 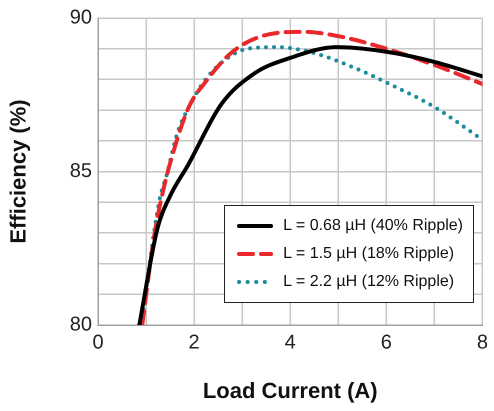 What do you see at coordinates (482, 343) in the screenshot?
I see `x-tick-label: 8` at bounding box center [482, 343].